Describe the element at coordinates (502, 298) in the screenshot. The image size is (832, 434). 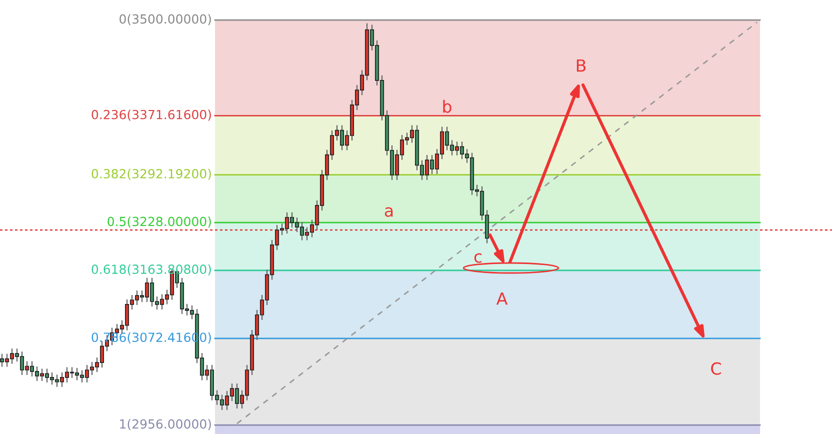
I see `annotation: A` at that location.